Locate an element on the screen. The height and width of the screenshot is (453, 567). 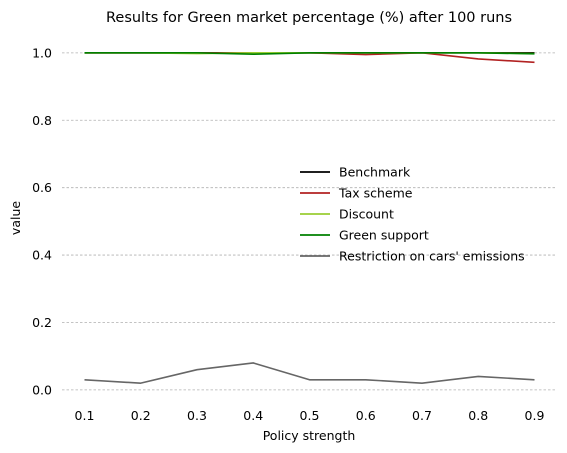
x-tick-label: 0.7 is located at coordinates (422, 415).